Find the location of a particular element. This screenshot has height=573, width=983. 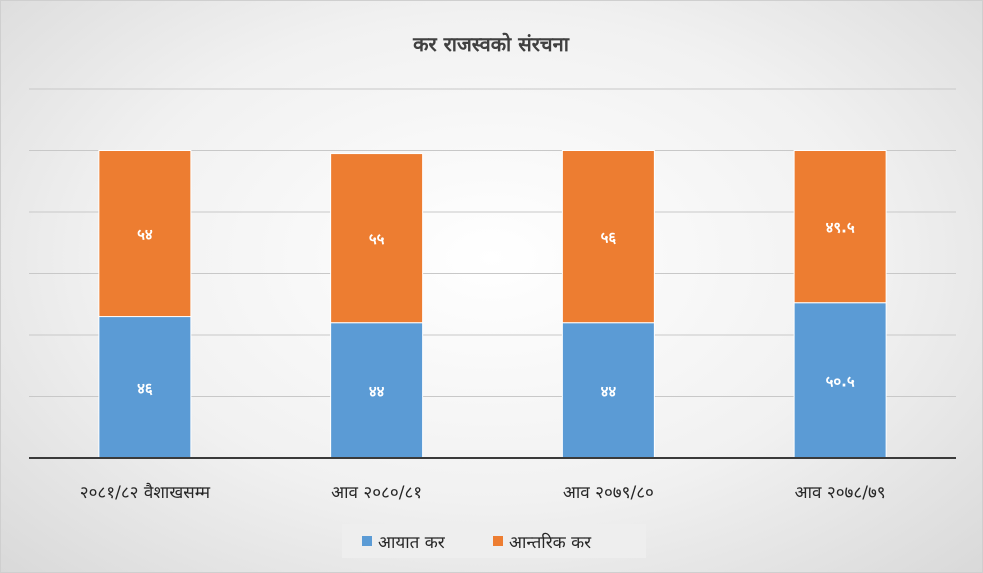

data-label: ५६ is located at coordinates (609, 238).